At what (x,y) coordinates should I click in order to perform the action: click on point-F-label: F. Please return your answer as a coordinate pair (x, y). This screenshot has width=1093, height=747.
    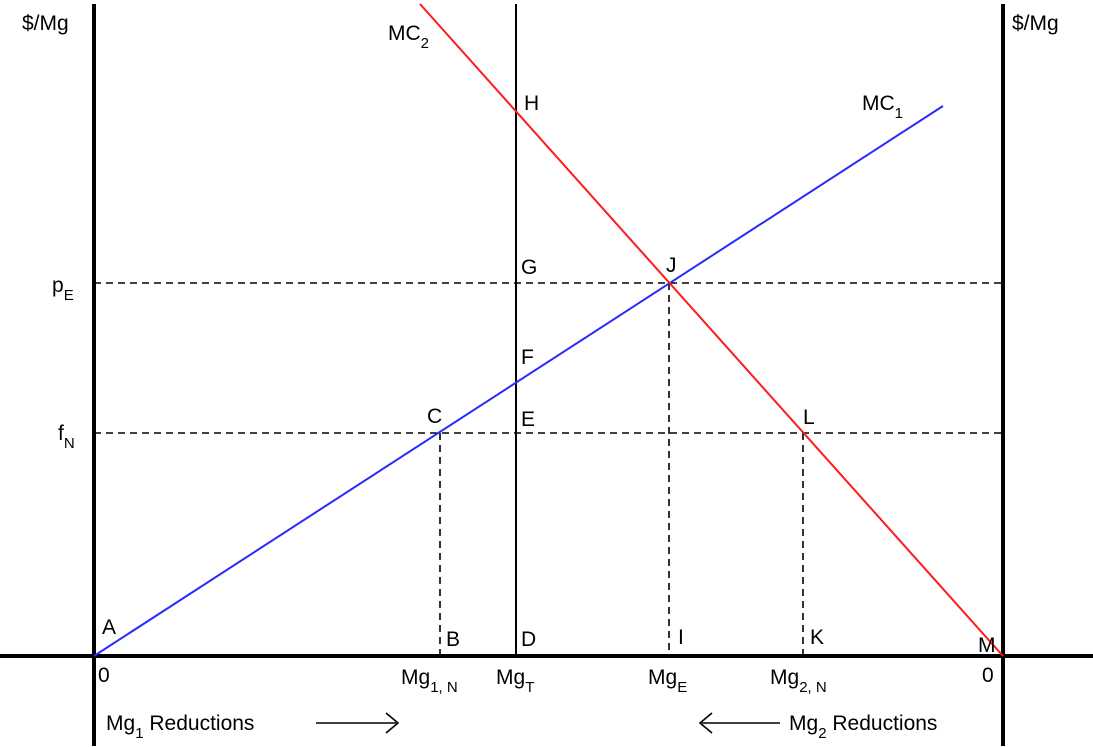
    Looking at the image, I should click on (527, 357).